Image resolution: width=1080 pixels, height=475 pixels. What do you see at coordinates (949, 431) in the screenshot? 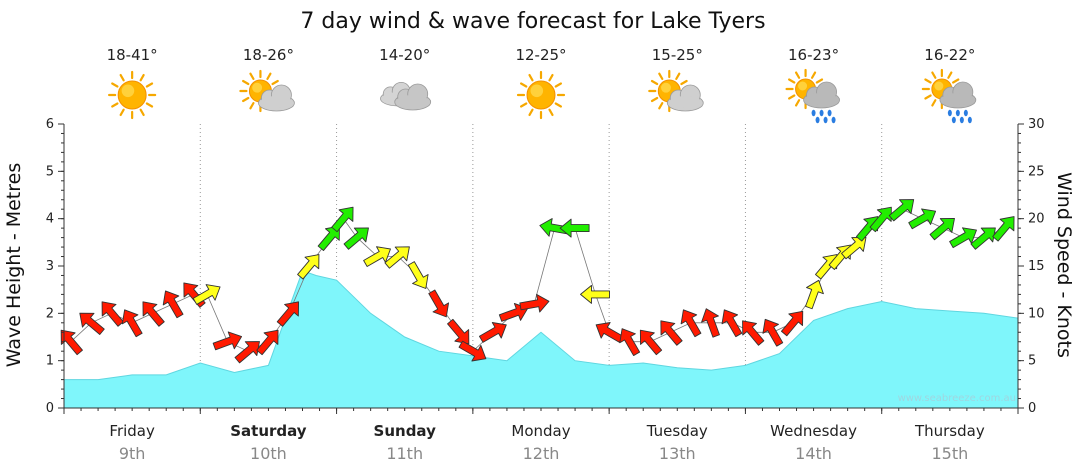
I see `day-name-label: Thursday` at bounding box center [949, 431].